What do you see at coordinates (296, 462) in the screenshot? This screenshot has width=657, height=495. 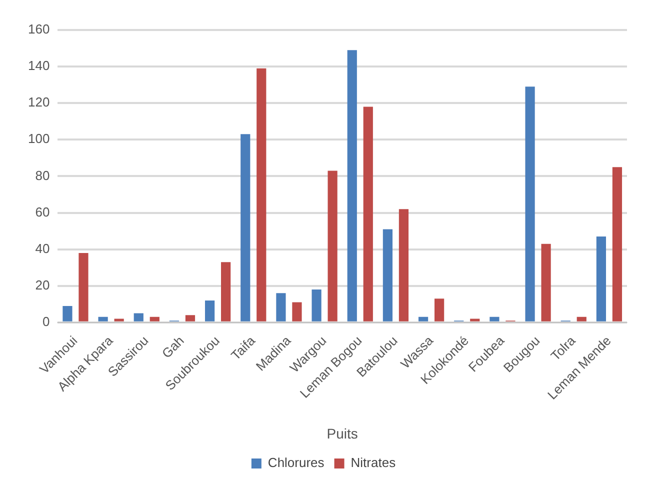 I see `legend-label: Chlorures` at bounding box center [296, 462].